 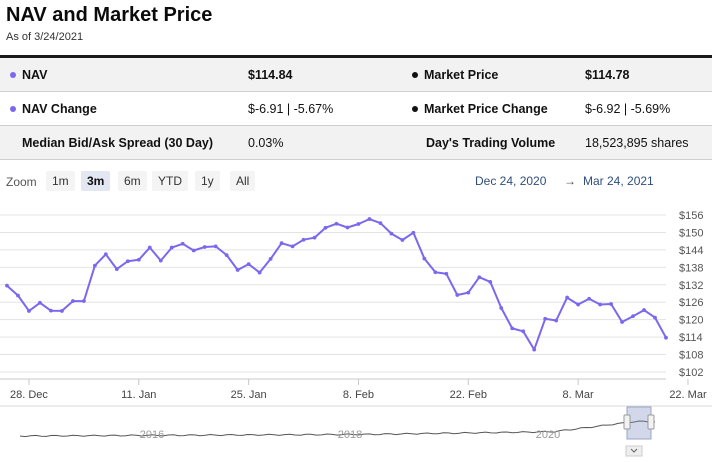 What do you see at coordinates (579, 395) in the screenshot?
I see `x-tick-label: 8. Mar` at bounding box center [579, 395].